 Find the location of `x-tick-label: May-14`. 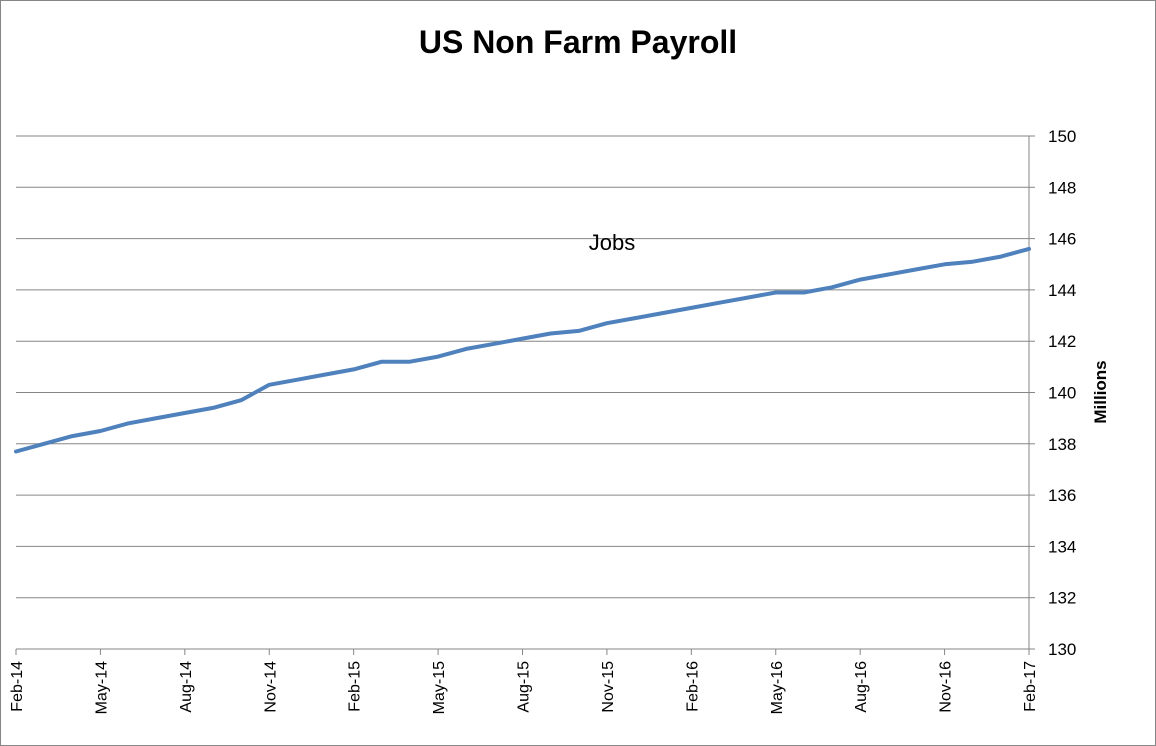

x-tick-label: May-14 is located at coordinates (101, 687).